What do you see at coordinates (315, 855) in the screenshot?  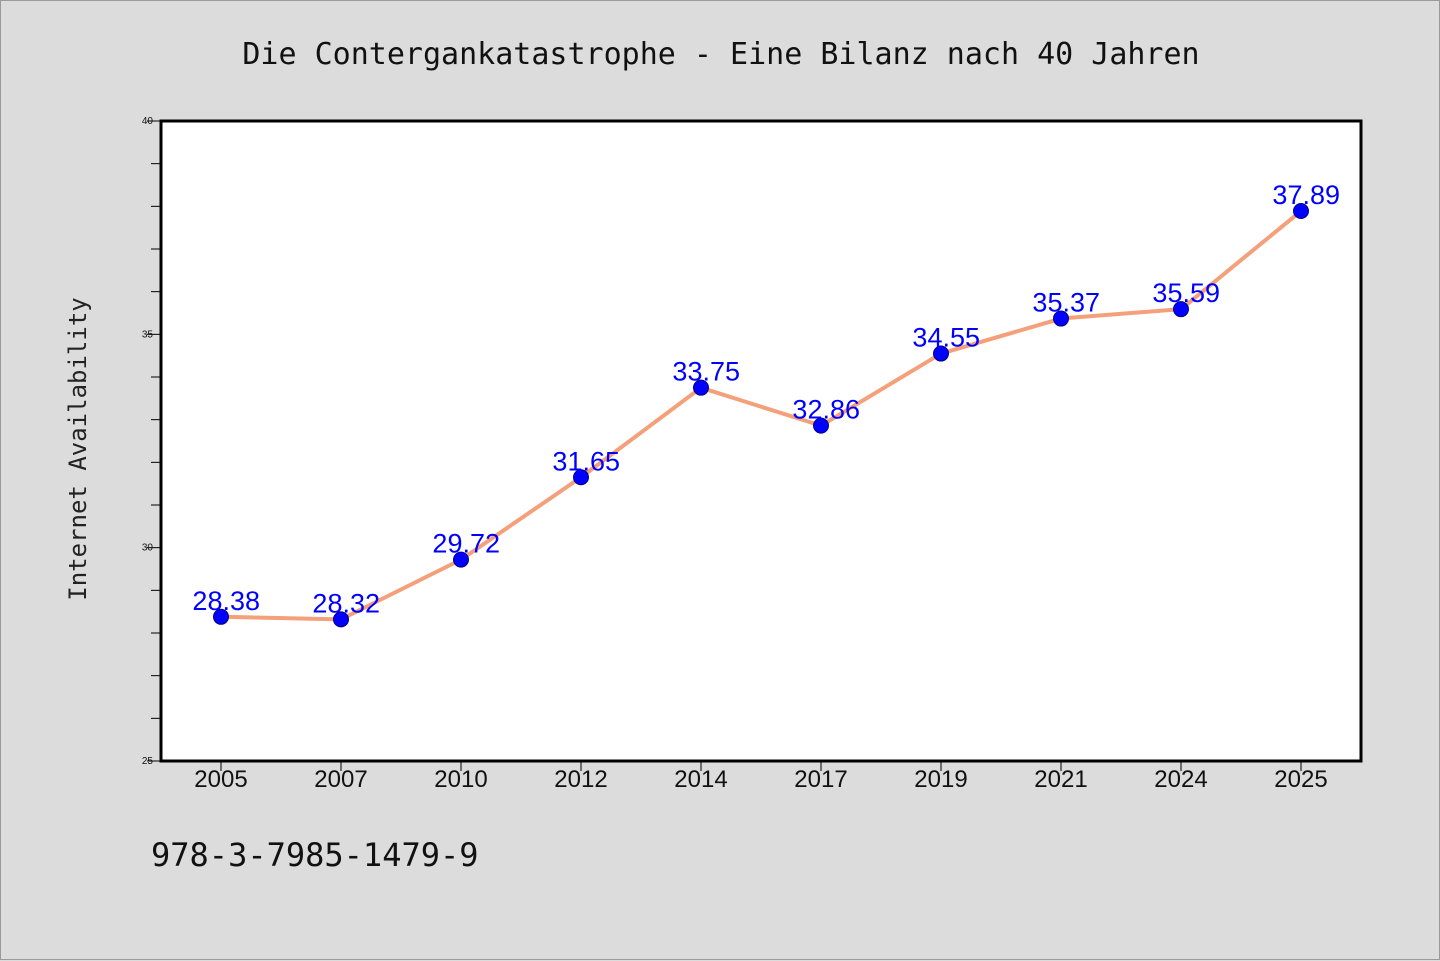 I see `isbn-text: 978-3-7985-1479-9` at bounding box center [315, 855].